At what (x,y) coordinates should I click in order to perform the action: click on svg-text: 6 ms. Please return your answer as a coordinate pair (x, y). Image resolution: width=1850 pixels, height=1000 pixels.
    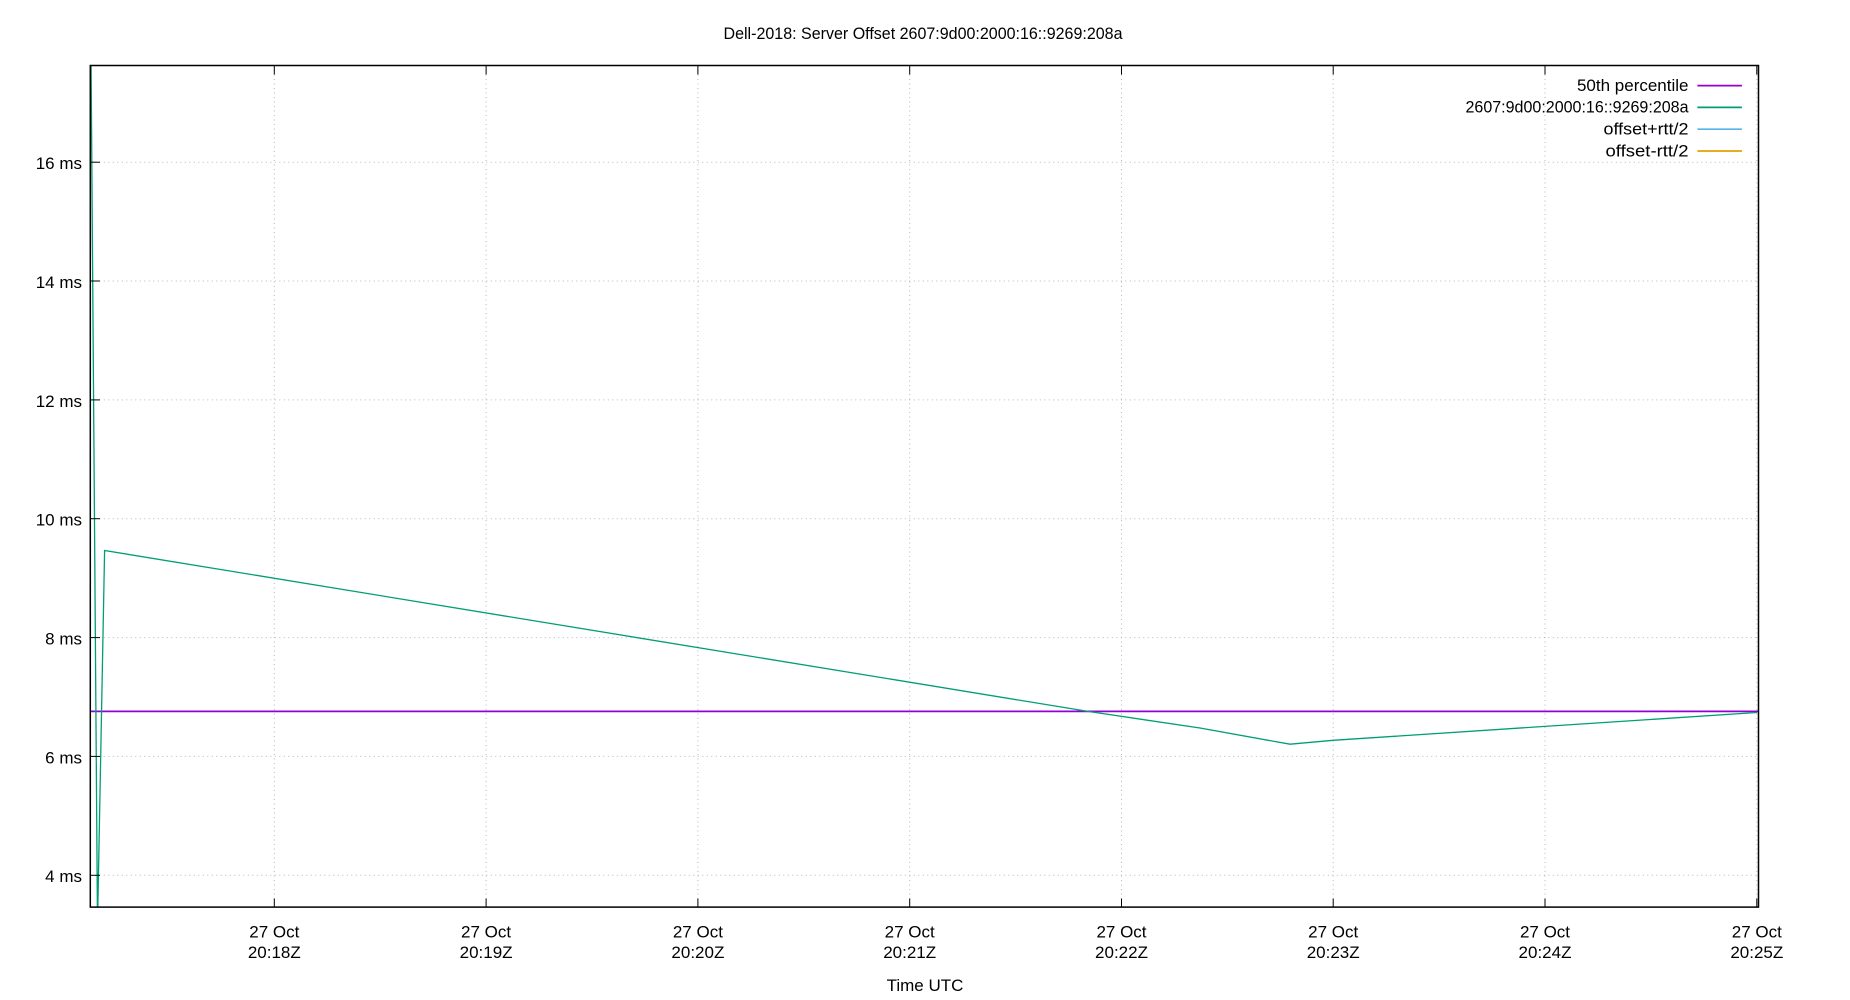
    Looking at the image, I should click on (63, 757).